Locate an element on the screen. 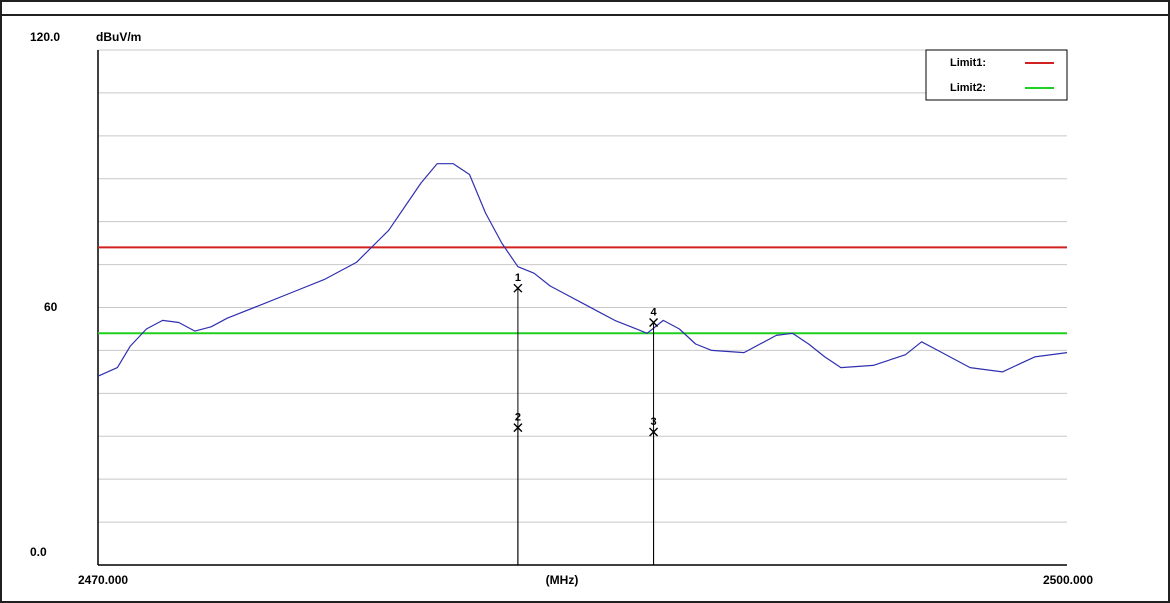 The width and height of the screenshot is (1170, 603). x-tick-label-end: 2500.000 is located at coordinates (1068, 580).